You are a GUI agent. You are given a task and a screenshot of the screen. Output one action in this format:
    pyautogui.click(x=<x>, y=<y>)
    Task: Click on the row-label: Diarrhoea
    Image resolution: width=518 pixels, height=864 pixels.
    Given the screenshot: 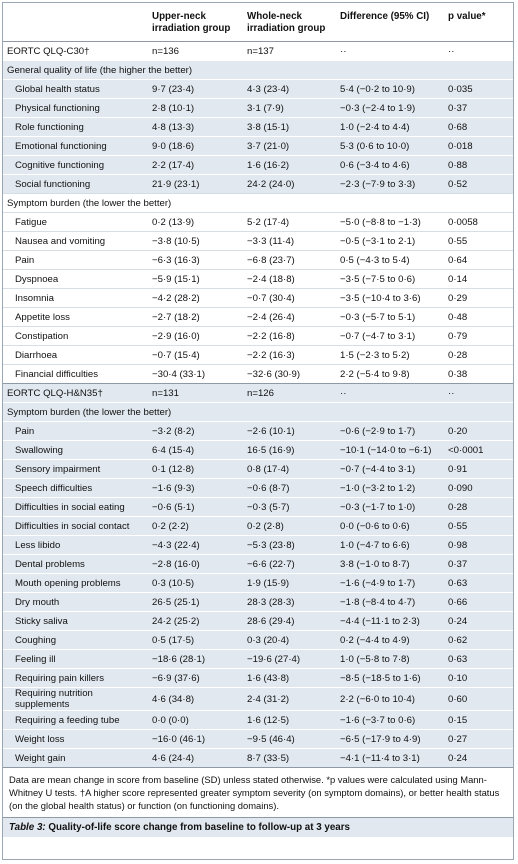 What is the action you would take?
    pyautogui.click(x=75, y=355)
    